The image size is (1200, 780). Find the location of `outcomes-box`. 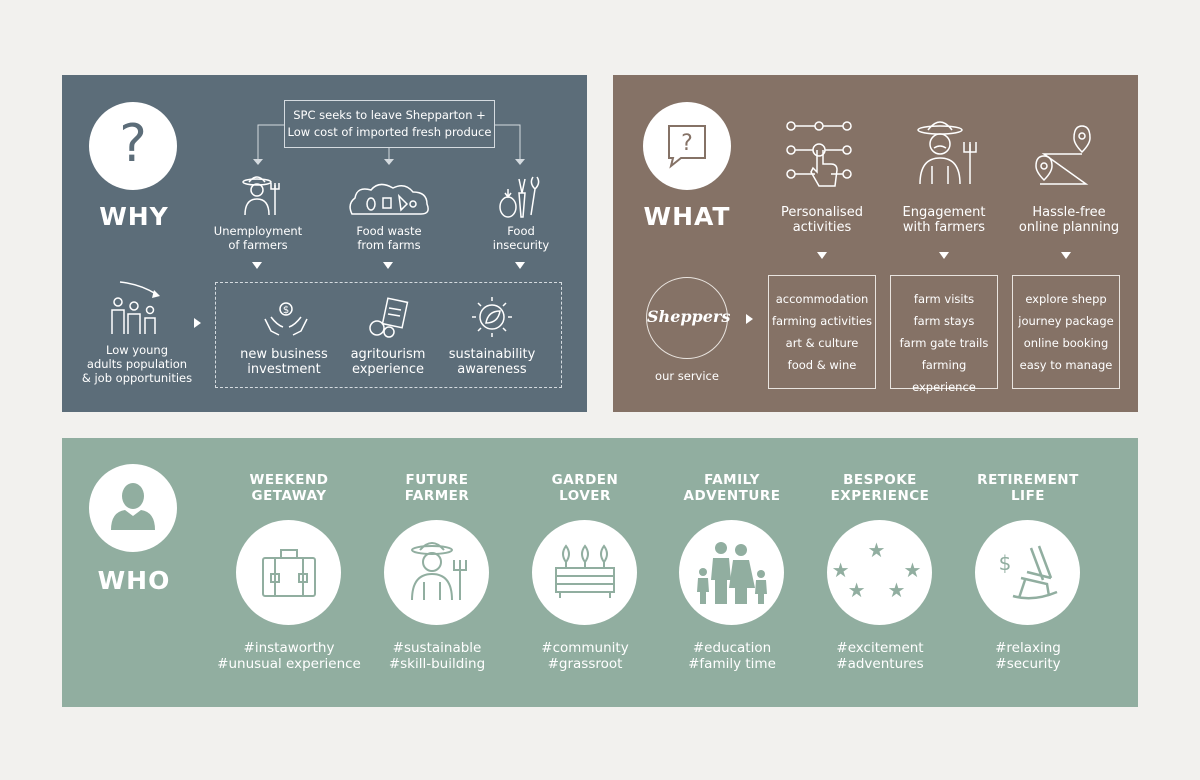

outcomes-box is located at coordinates (388, 335).